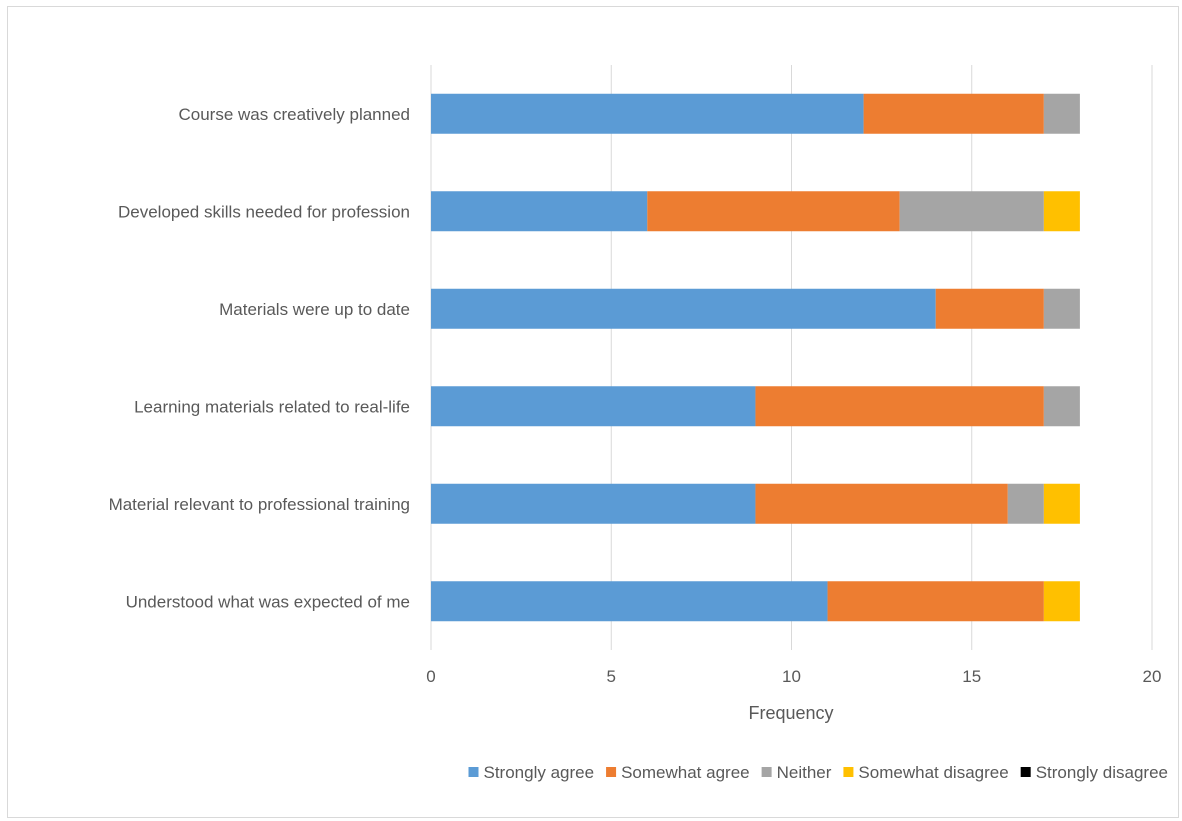 Image resolution: width=1182 pixels, height=821 pixels. Describe the element at coordinates (294, 114) in the screenshot. I see `category-label: Course was creatively planned` at that location.